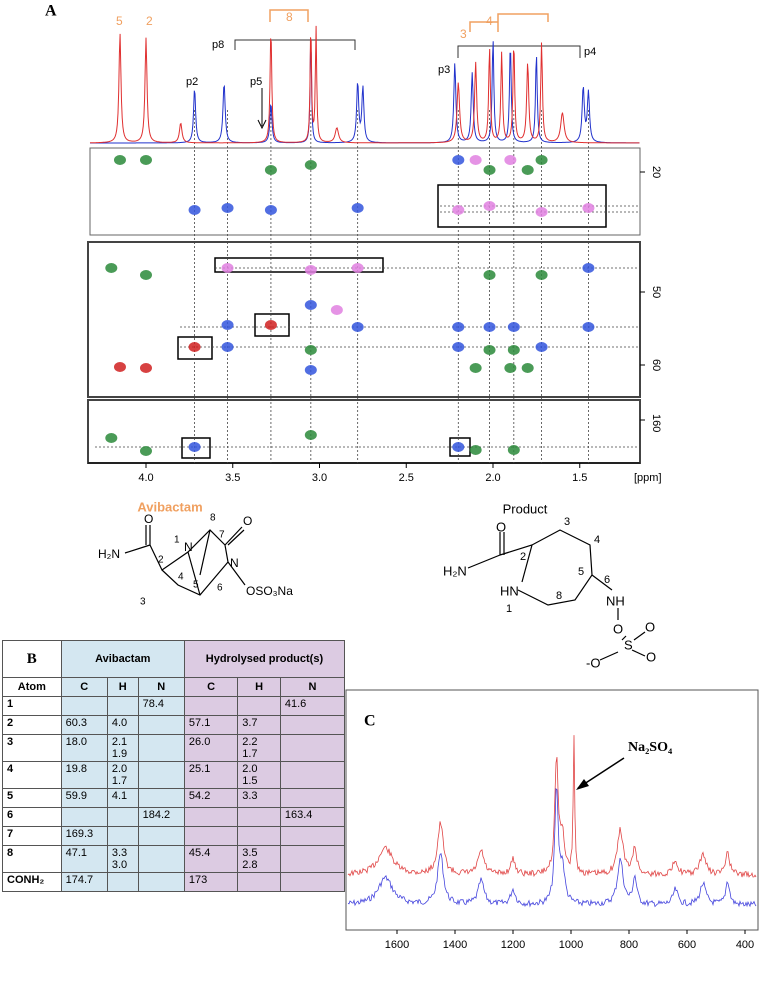 The image size is (760, 983). Describe the element at coordinates (259, 775) in the screenshot. I see `table-cell: 2.0 1.5` at that location.